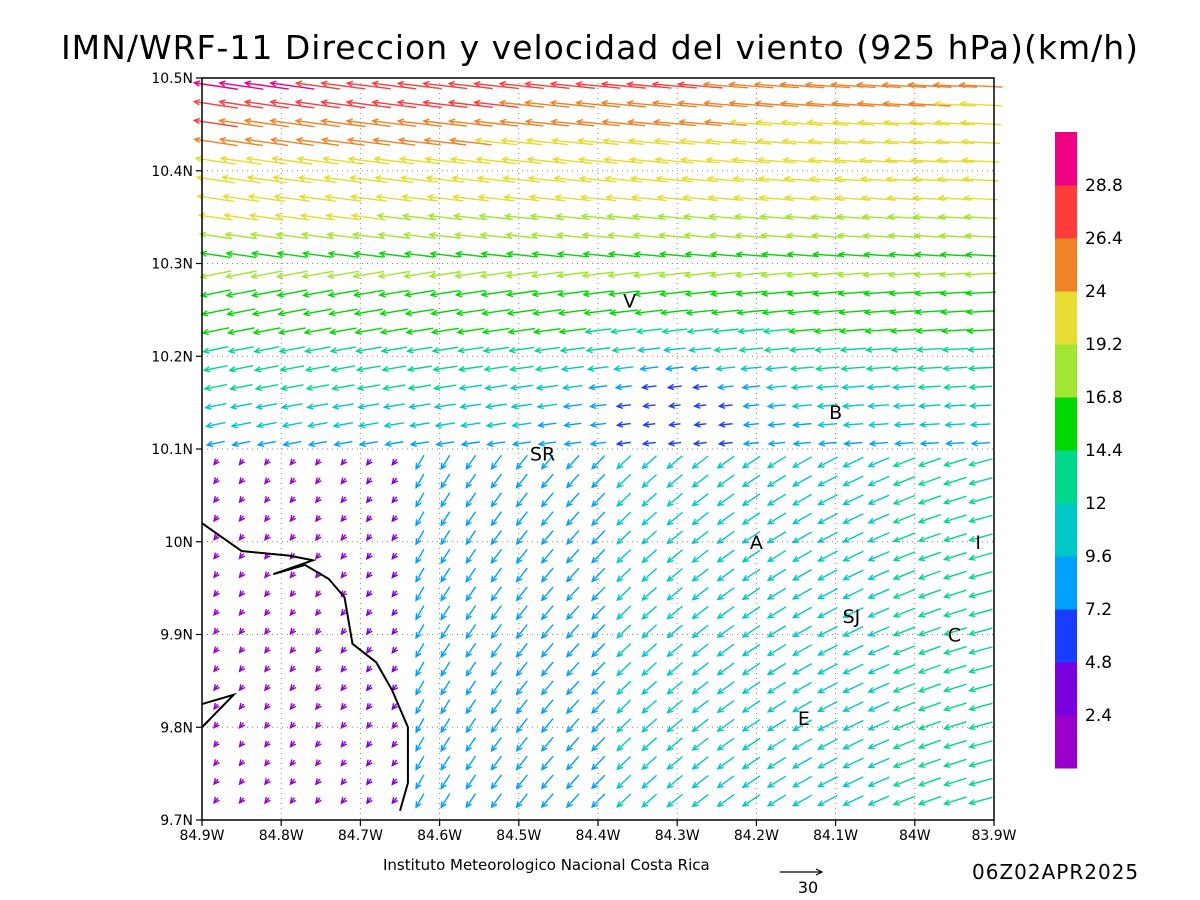  Describe the element at coordinates (1066, 583) in the screenshot. I see `colorbar-segment` at that location.